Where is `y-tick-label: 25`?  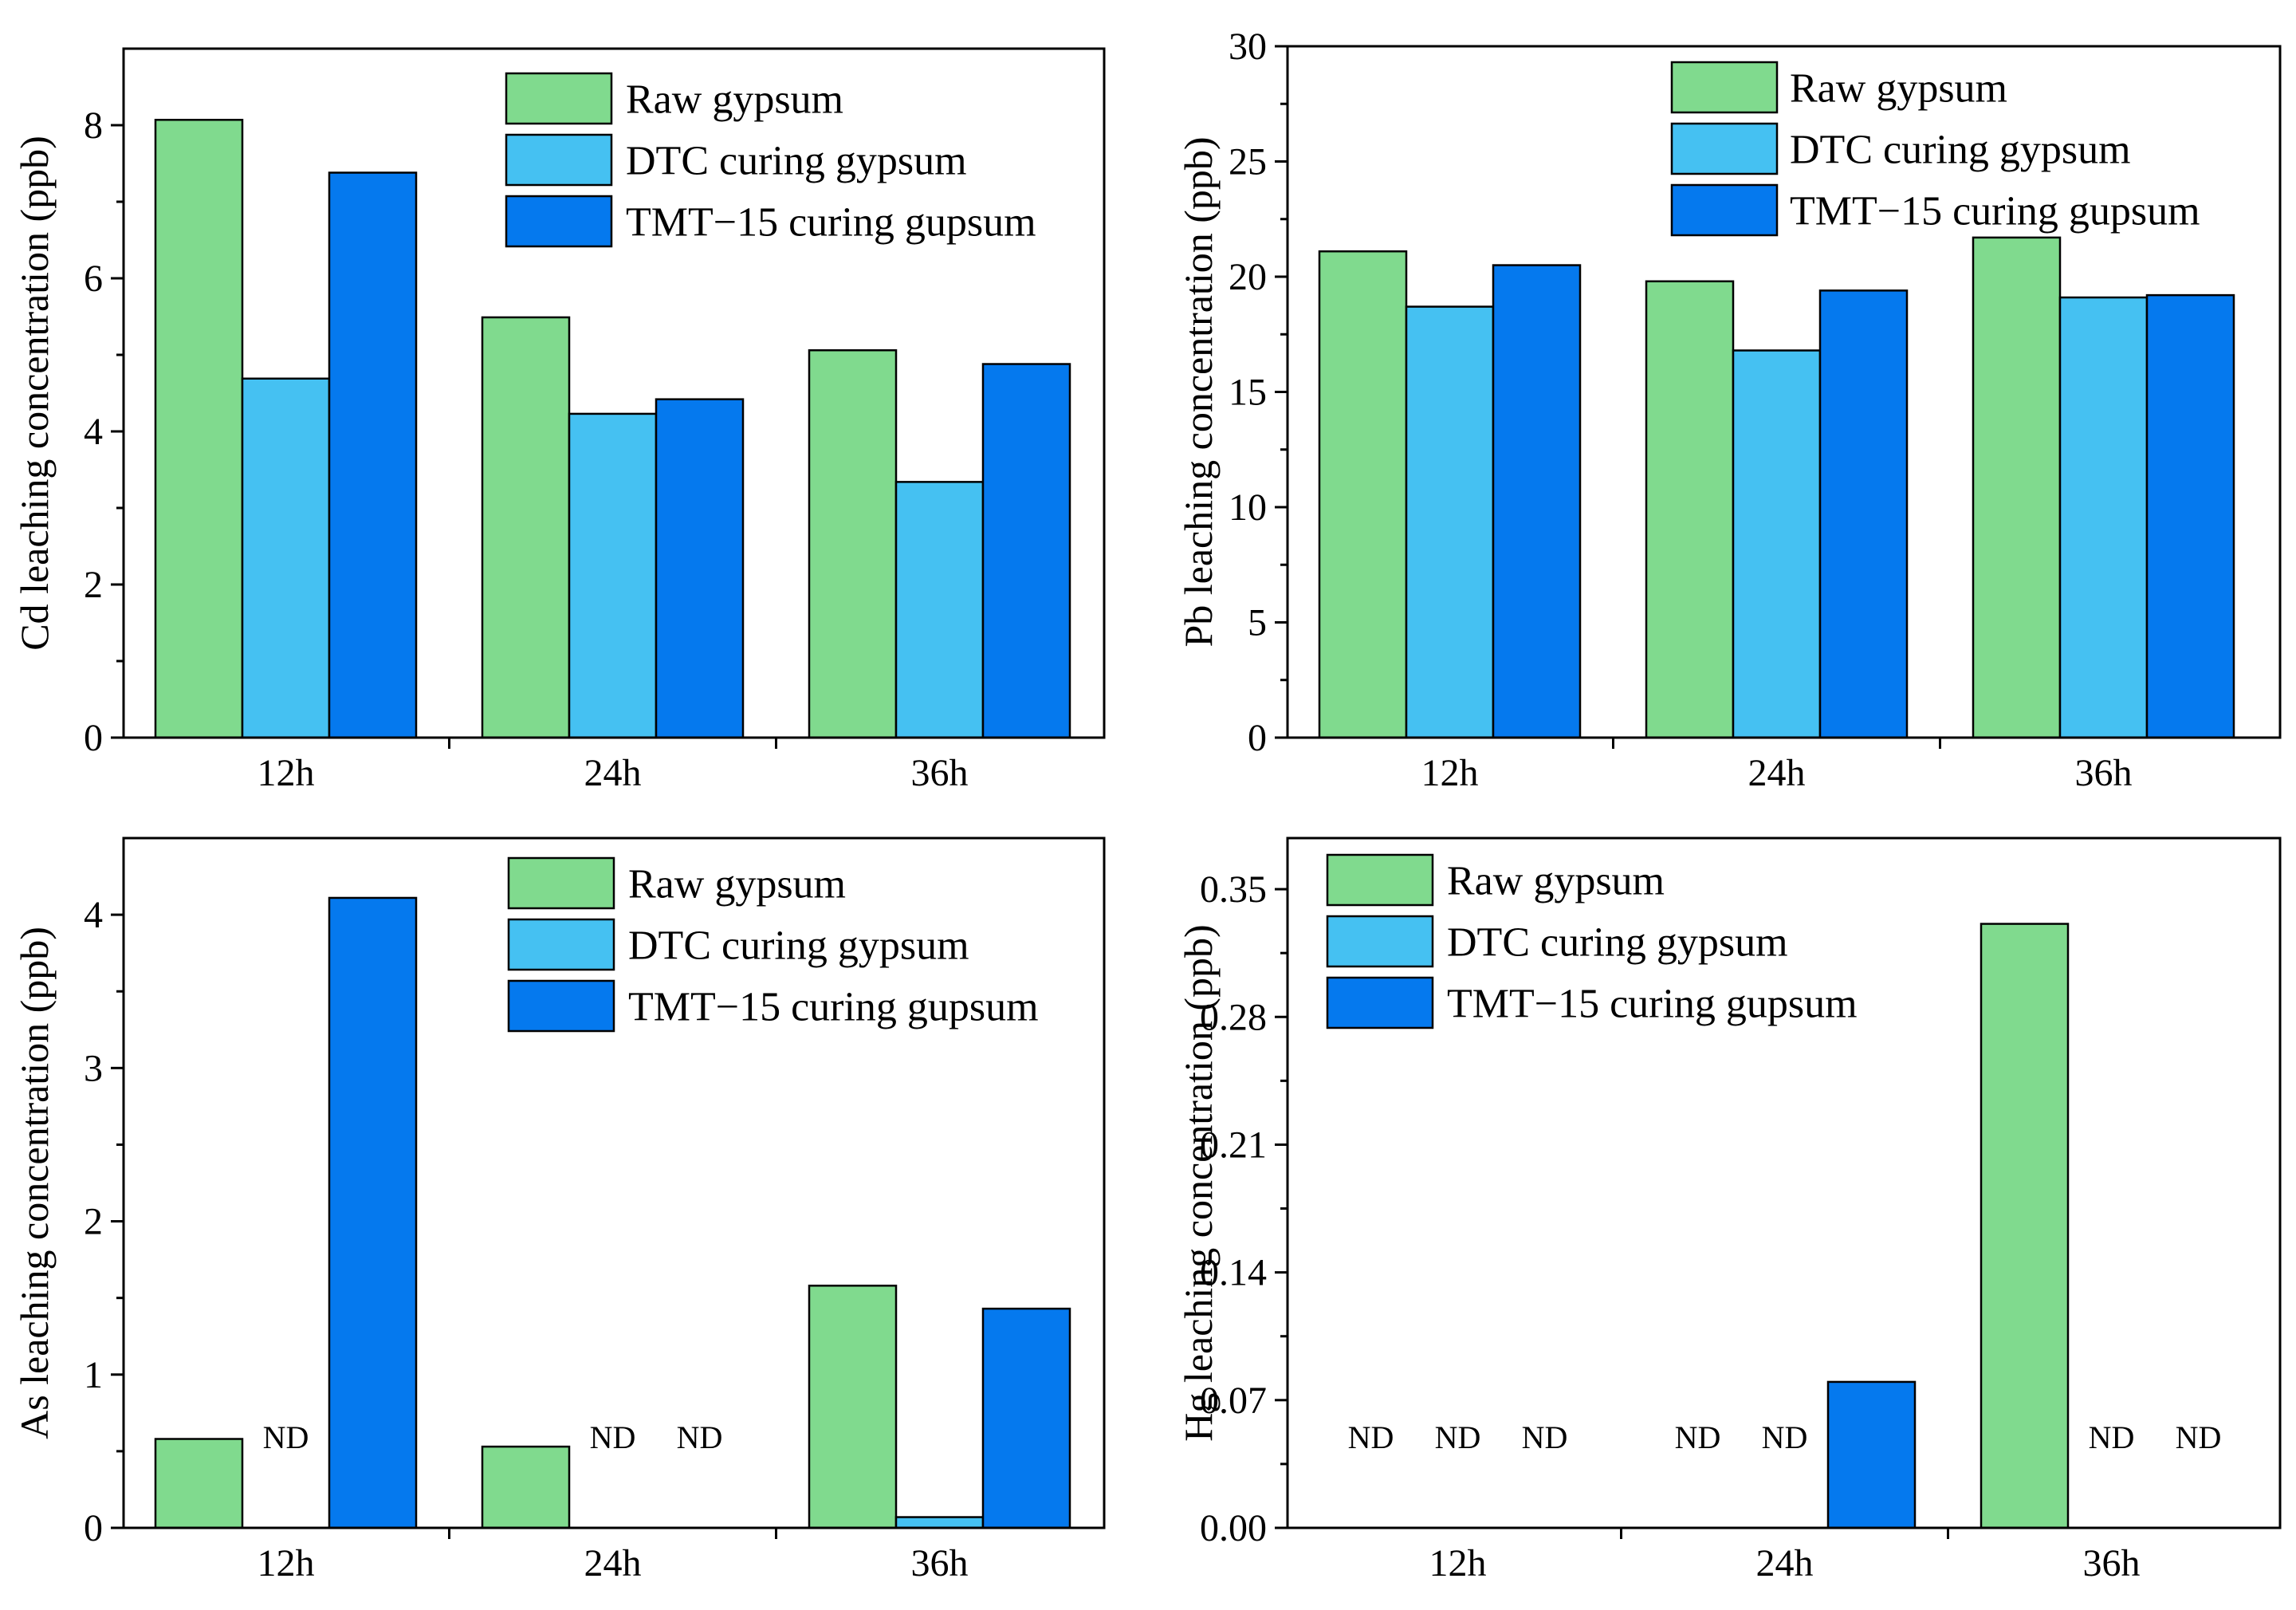
y-tick-label: 25 is located at coordinates (1248, 162).